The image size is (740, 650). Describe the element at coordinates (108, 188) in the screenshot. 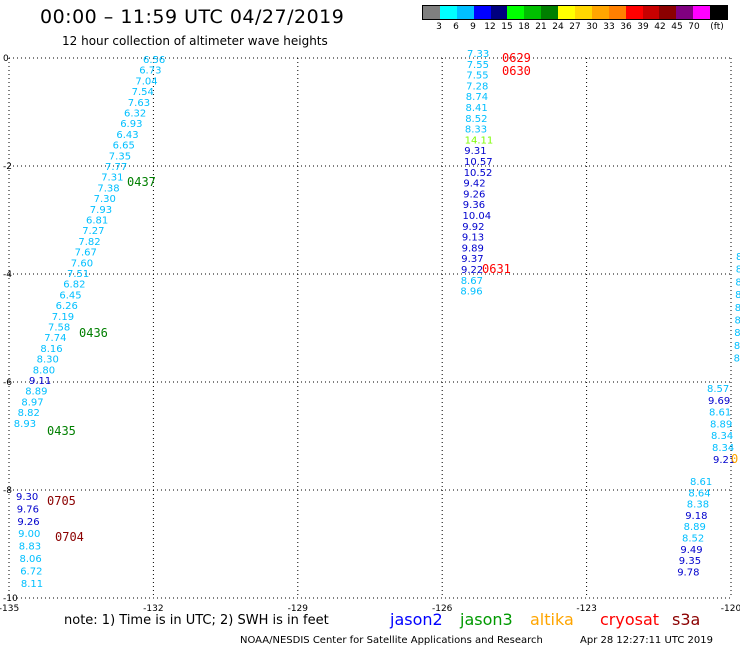

I see `wave-height-value: 7.38` at that location.